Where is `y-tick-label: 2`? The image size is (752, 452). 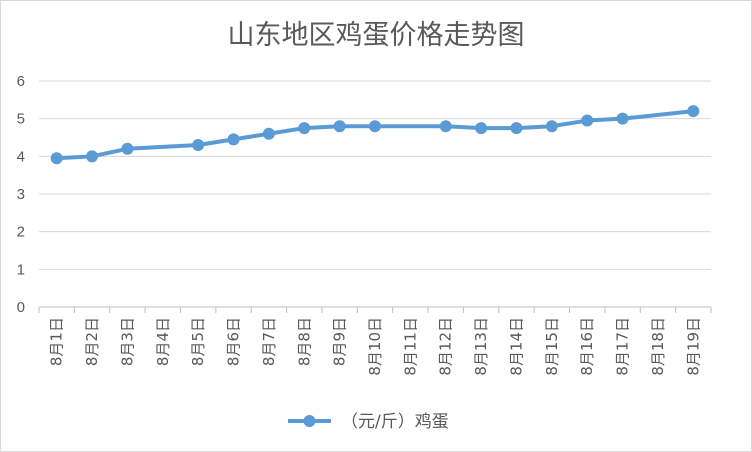
y-tick-label: 2 is located at coordinates (21, 232).